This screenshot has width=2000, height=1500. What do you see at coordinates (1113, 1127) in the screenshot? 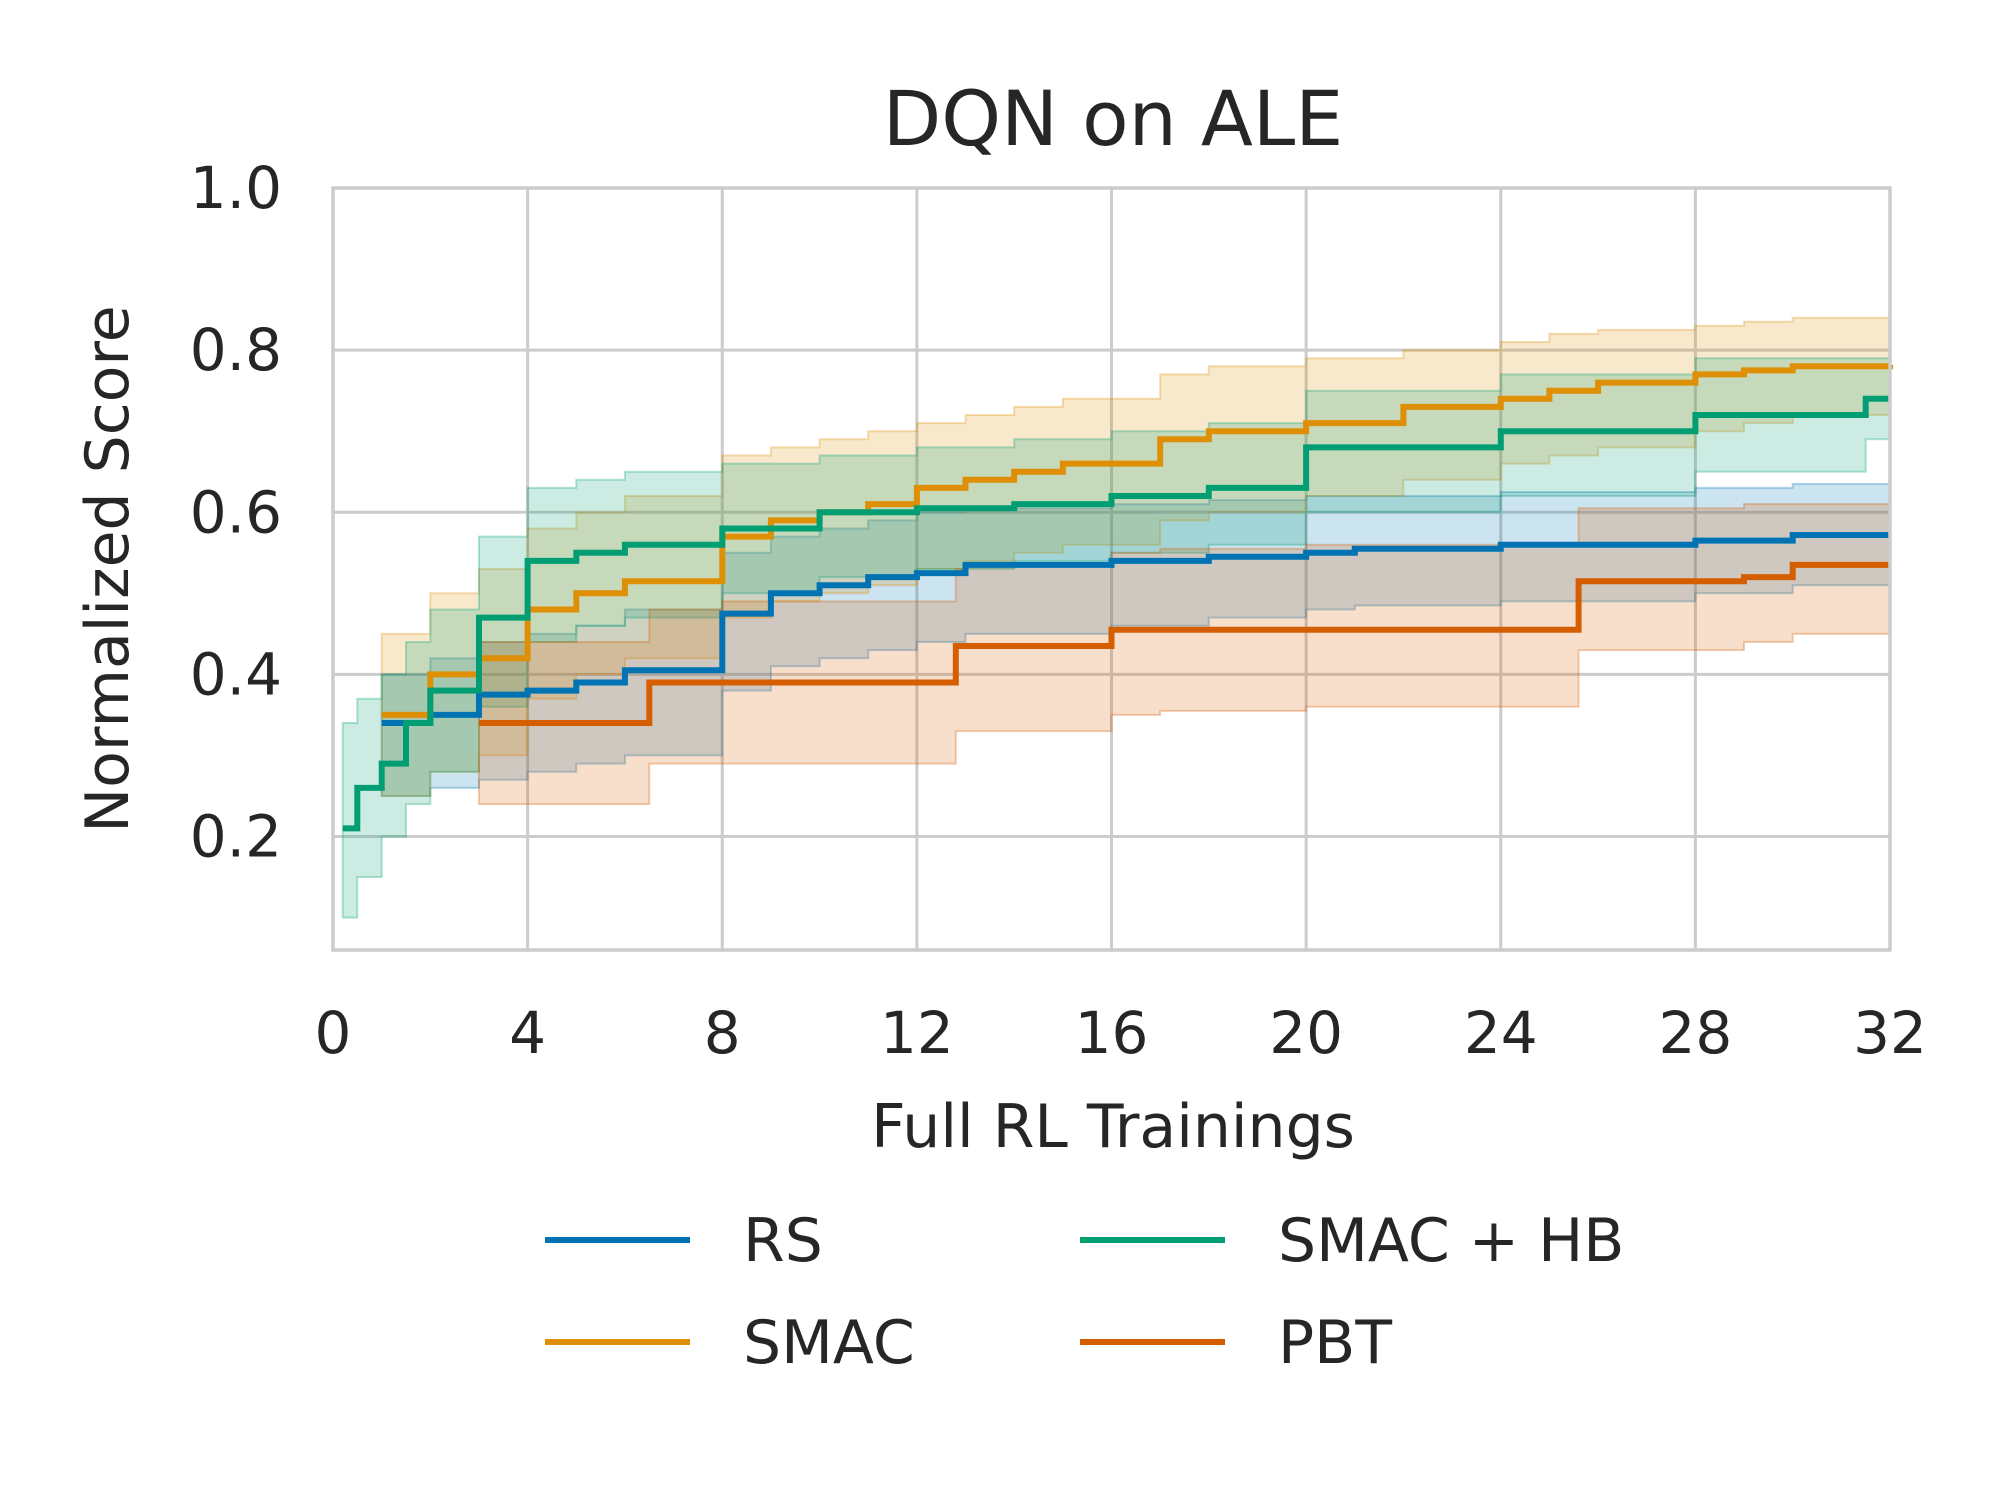
I see `x-axis-label: Full RL Trainings` at bounding box center [1113, 1127].